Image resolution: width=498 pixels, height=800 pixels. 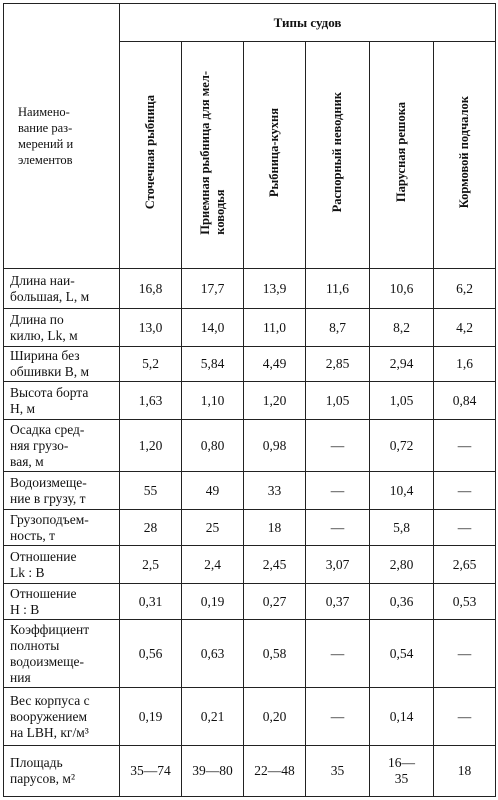 I want to click on table-cell: 0,58, so click(x=274, y=653).